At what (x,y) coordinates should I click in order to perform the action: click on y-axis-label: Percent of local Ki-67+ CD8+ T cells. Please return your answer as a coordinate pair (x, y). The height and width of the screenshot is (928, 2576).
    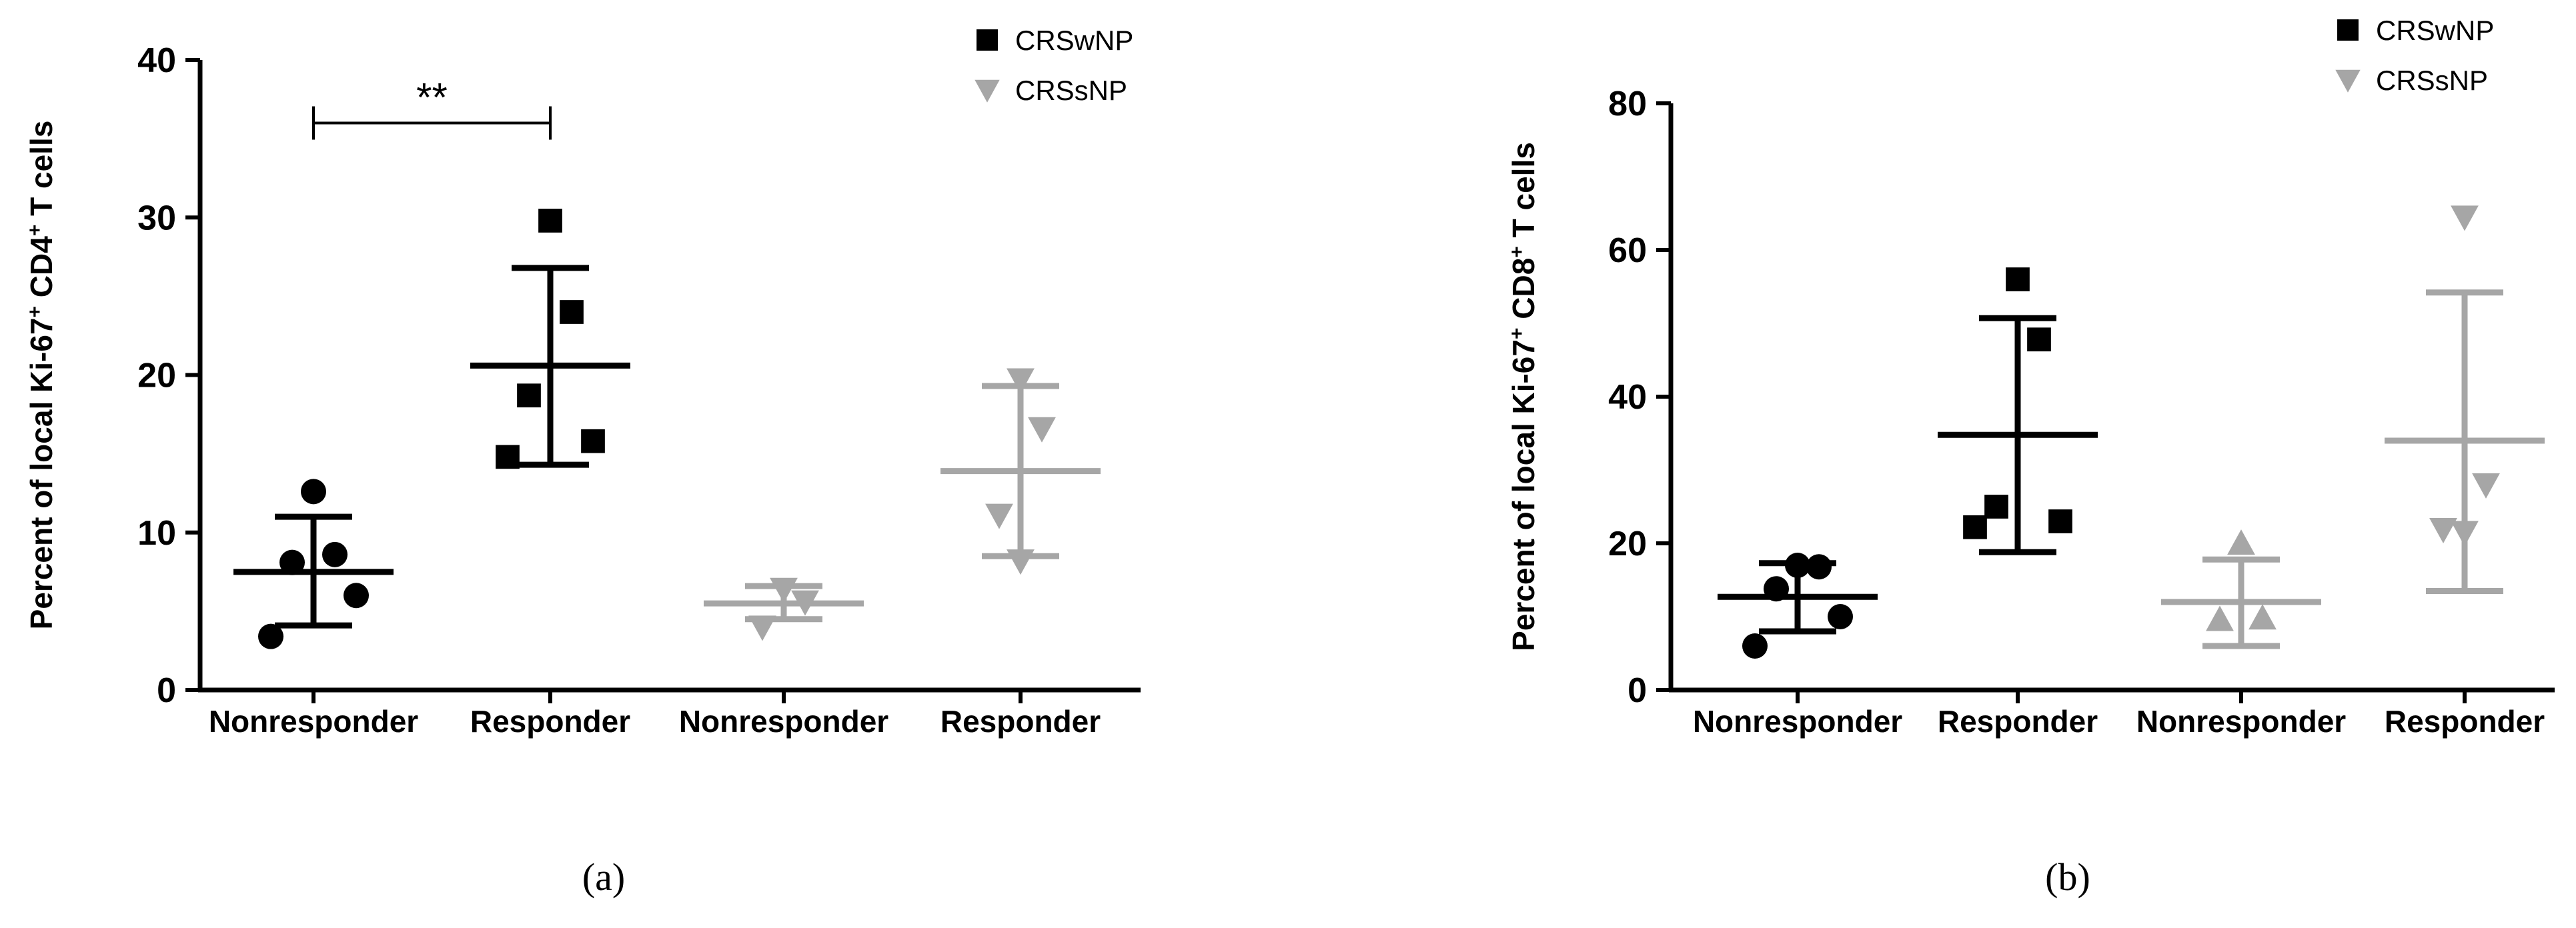
    Looking at the image, I should click on (1523, 396).